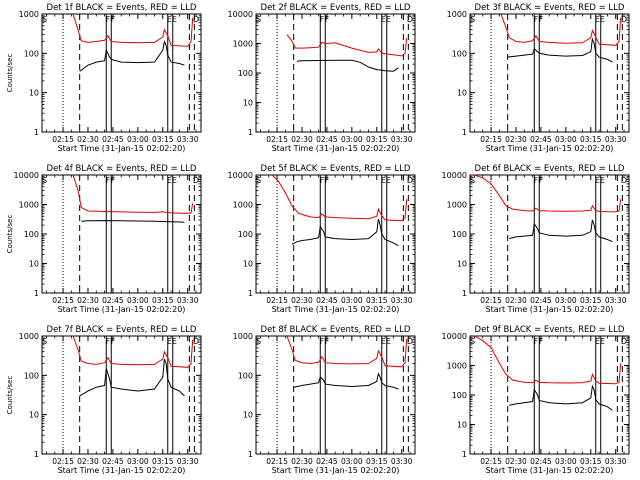 The image size is (640, 480). I want to click on chart-title: Det 4f BLACK = Events, RED = LLD, so click(122, 169).